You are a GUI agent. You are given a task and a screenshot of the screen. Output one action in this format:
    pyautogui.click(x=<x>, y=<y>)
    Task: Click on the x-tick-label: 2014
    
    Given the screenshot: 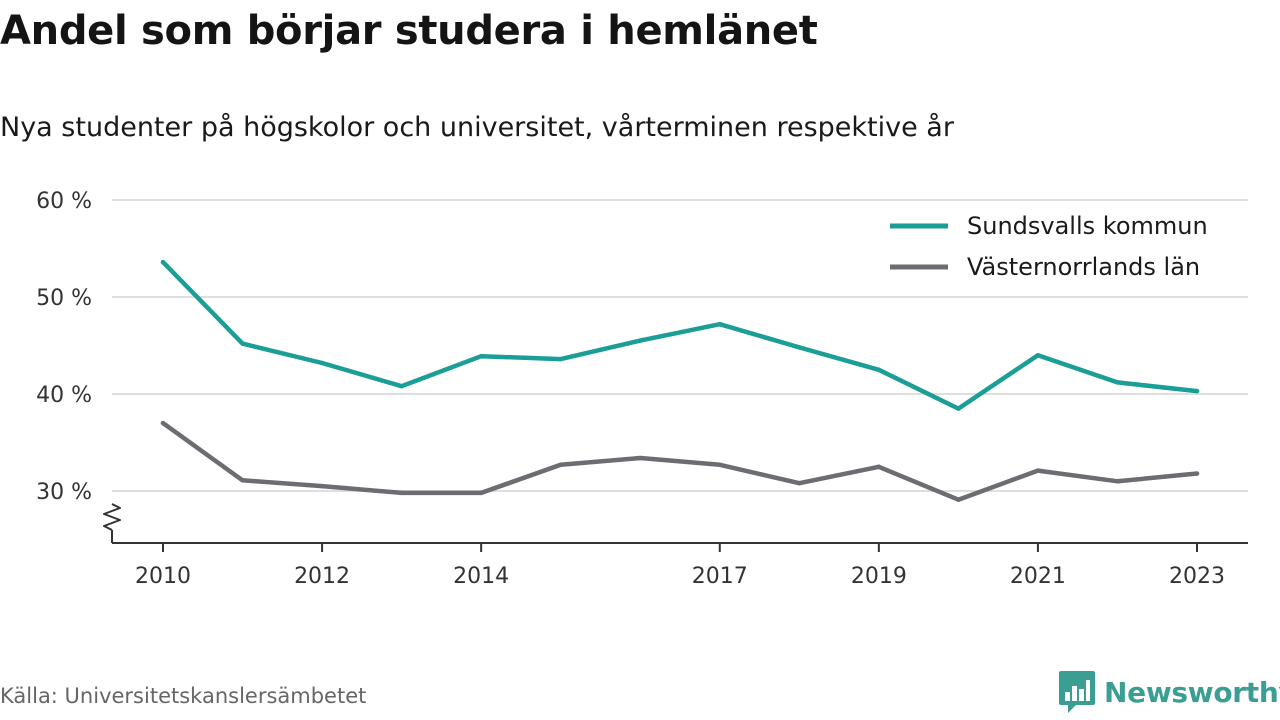 What is the action you would take?
    pyautogui.click(x=481, y=576)
    